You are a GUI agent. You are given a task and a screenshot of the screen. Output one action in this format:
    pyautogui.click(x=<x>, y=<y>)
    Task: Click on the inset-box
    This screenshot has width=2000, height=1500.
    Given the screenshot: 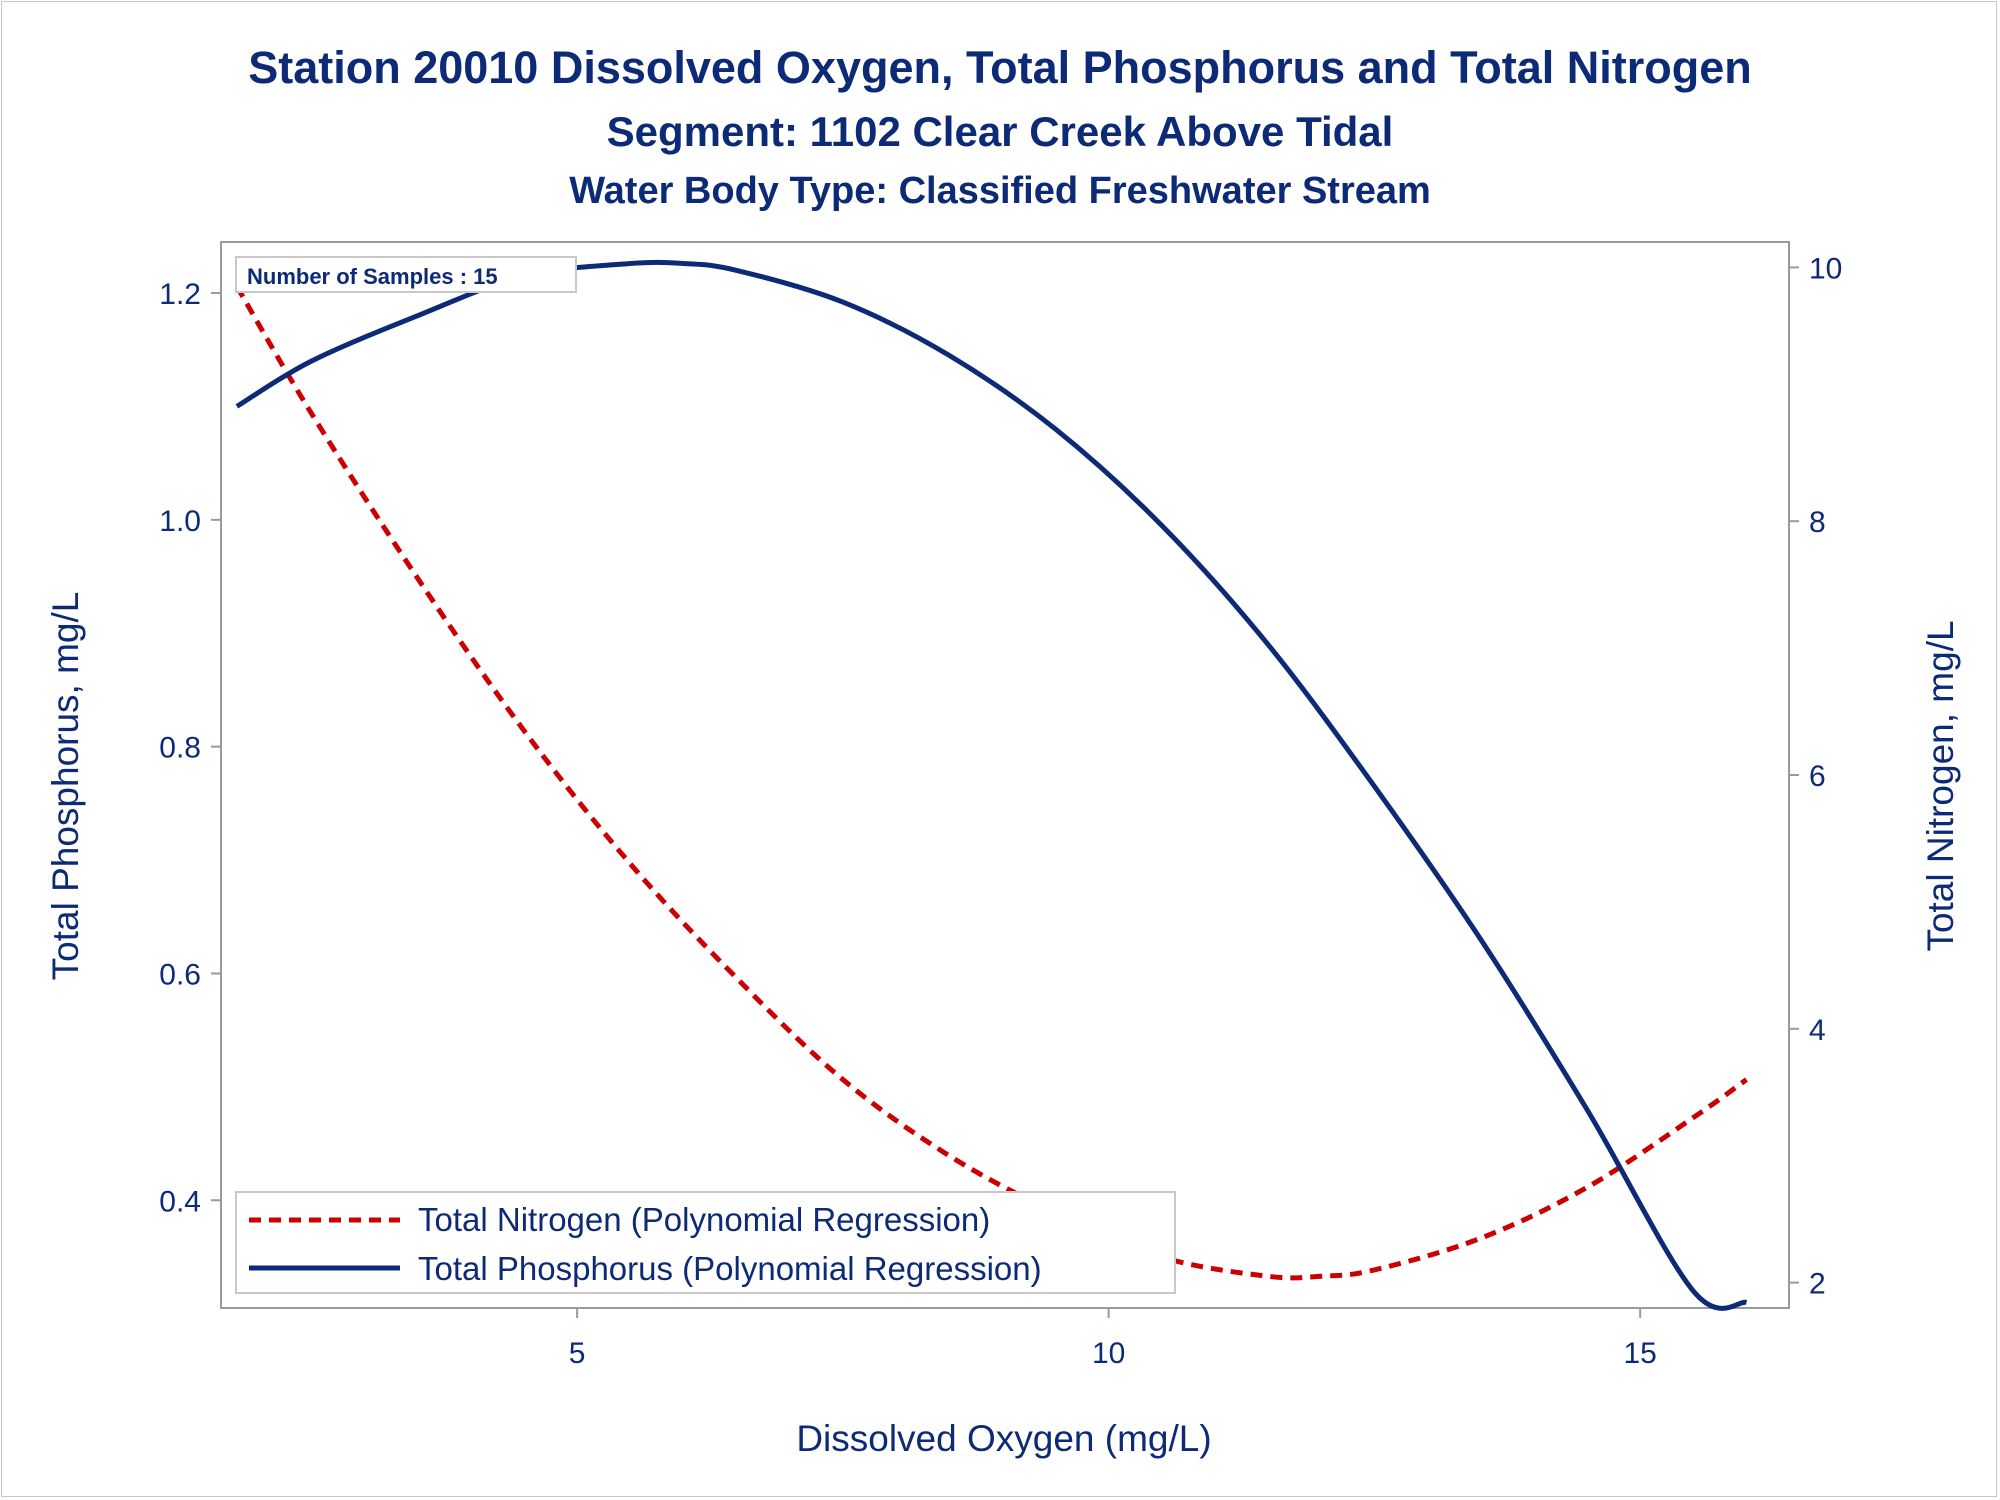 What is the action you would take?
    pyautogui.click(x=406, y=274)
    